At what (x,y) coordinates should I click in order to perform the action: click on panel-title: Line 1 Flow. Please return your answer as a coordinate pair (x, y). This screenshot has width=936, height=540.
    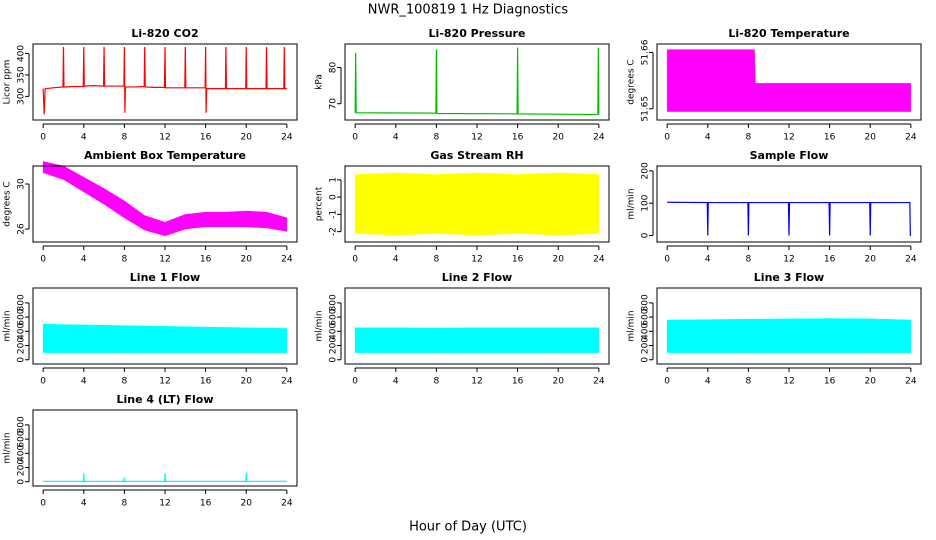
    Looking at the image, I should click on (165, 277).